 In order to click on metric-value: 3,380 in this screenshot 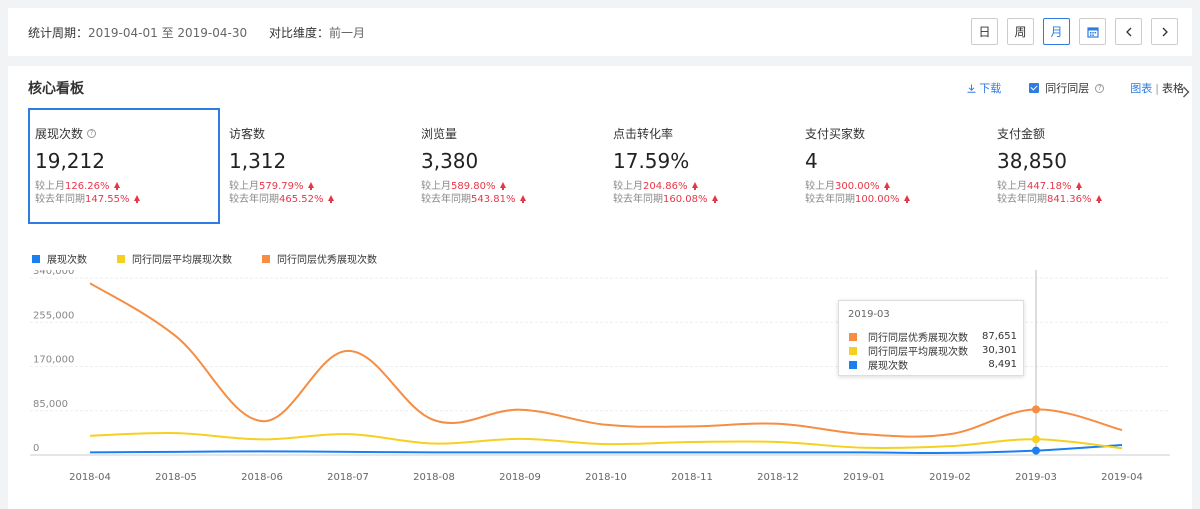, I will do `click(450, 161)`.